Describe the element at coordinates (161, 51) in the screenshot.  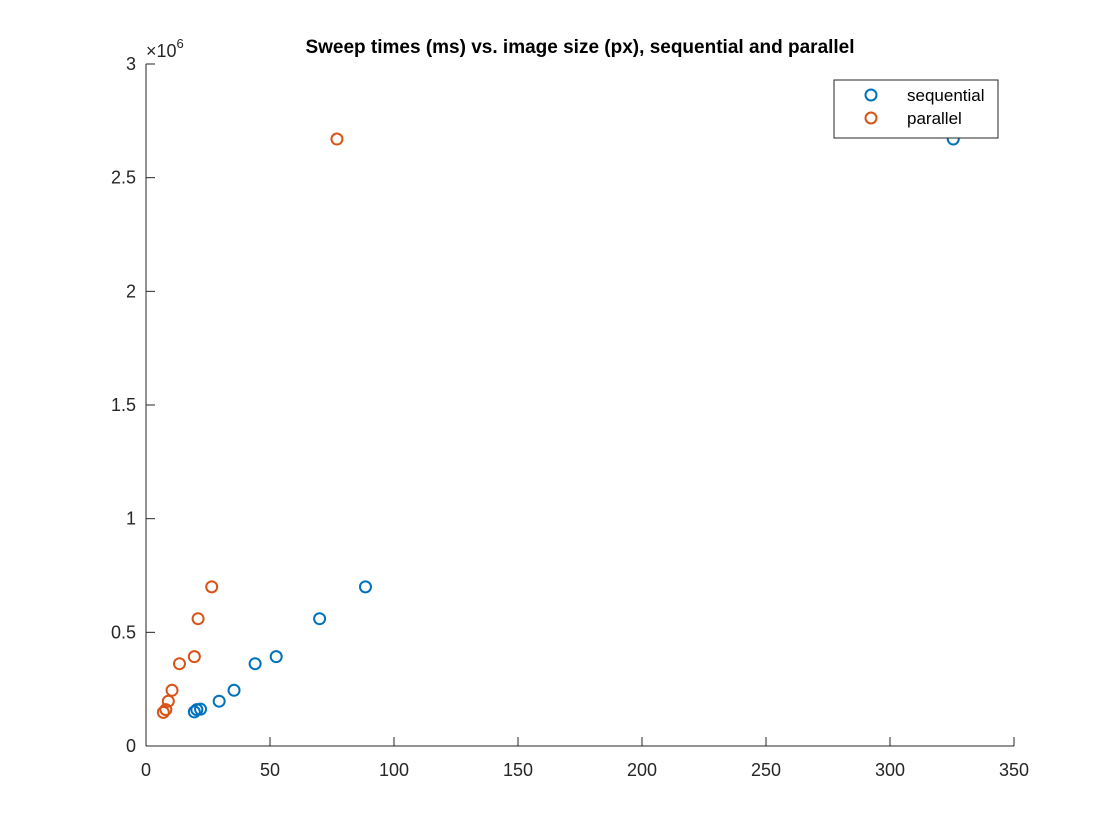
I see `y-exponent-base: ×10` at that location.